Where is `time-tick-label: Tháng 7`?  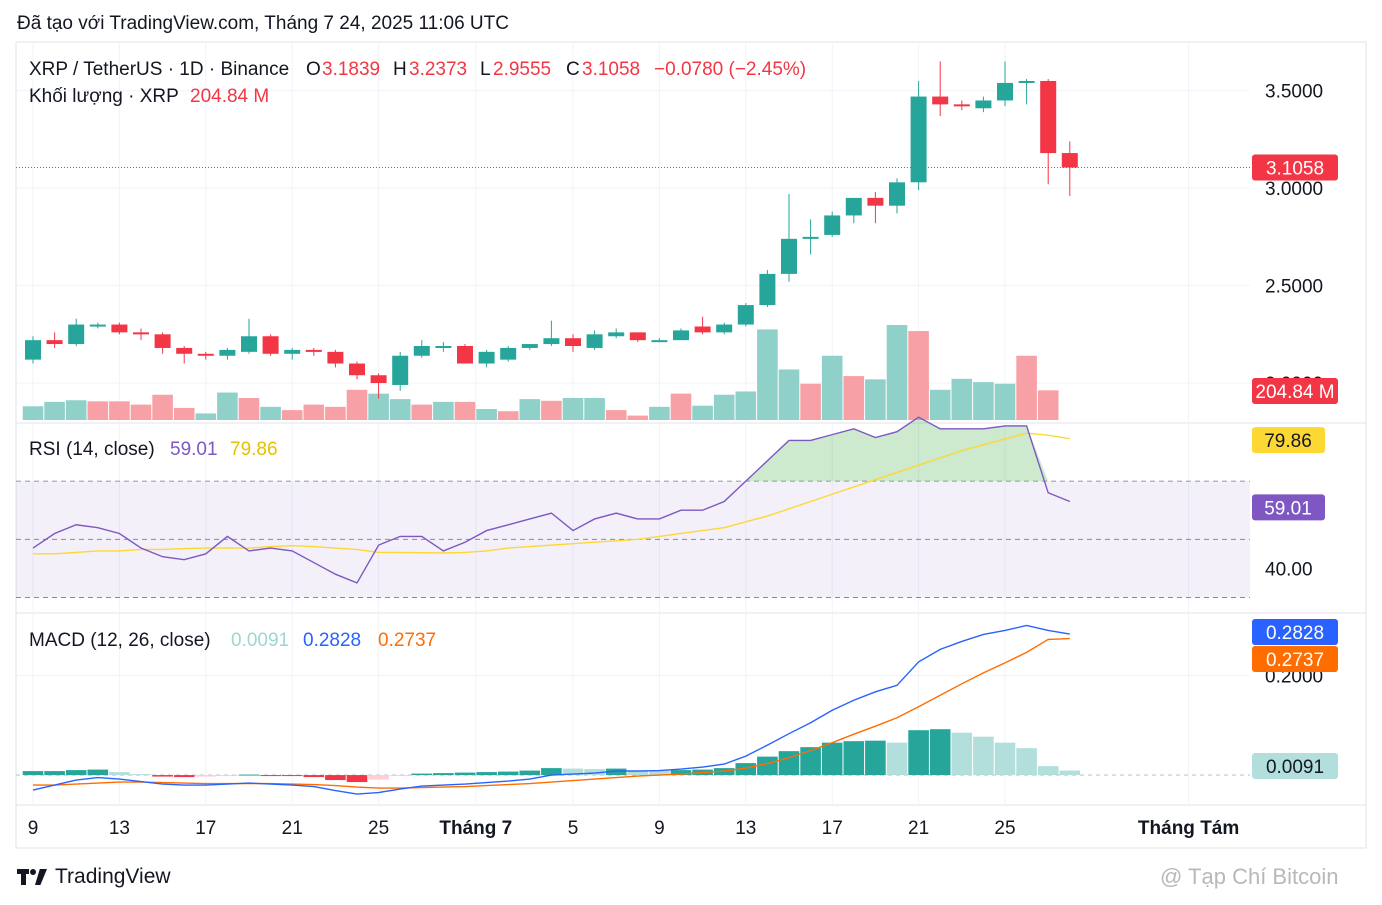 time-tick-label: Tháng 7 is located at coordinates (475, 828).